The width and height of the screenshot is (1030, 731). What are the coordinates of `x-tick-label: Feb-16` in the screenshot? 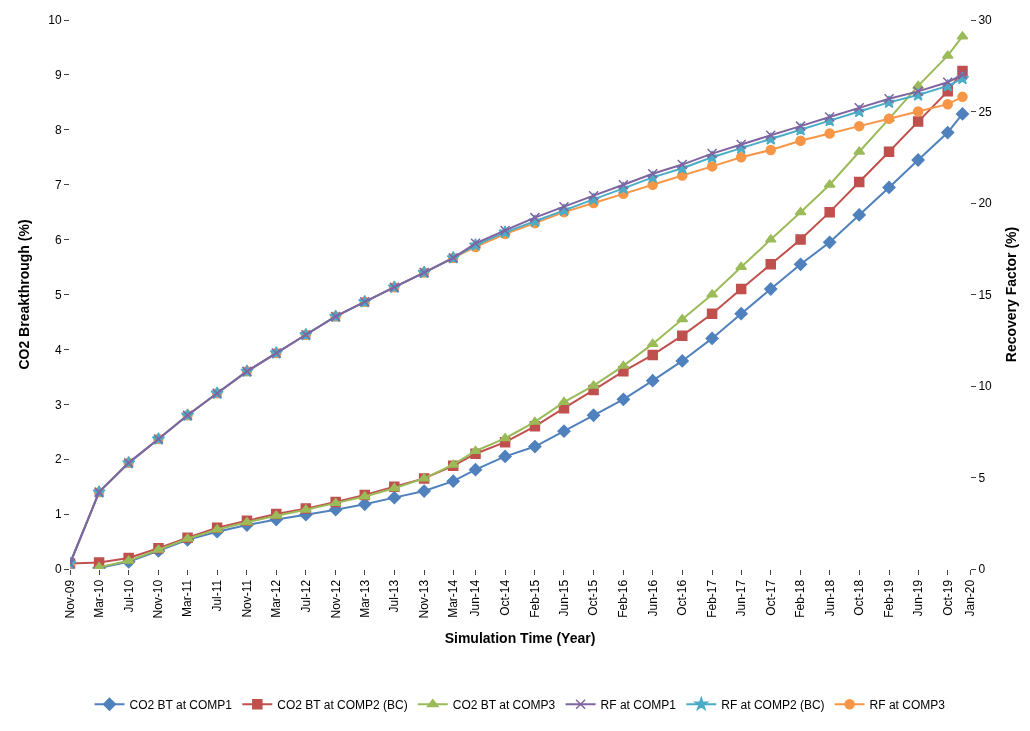 It's located at (623, 598).